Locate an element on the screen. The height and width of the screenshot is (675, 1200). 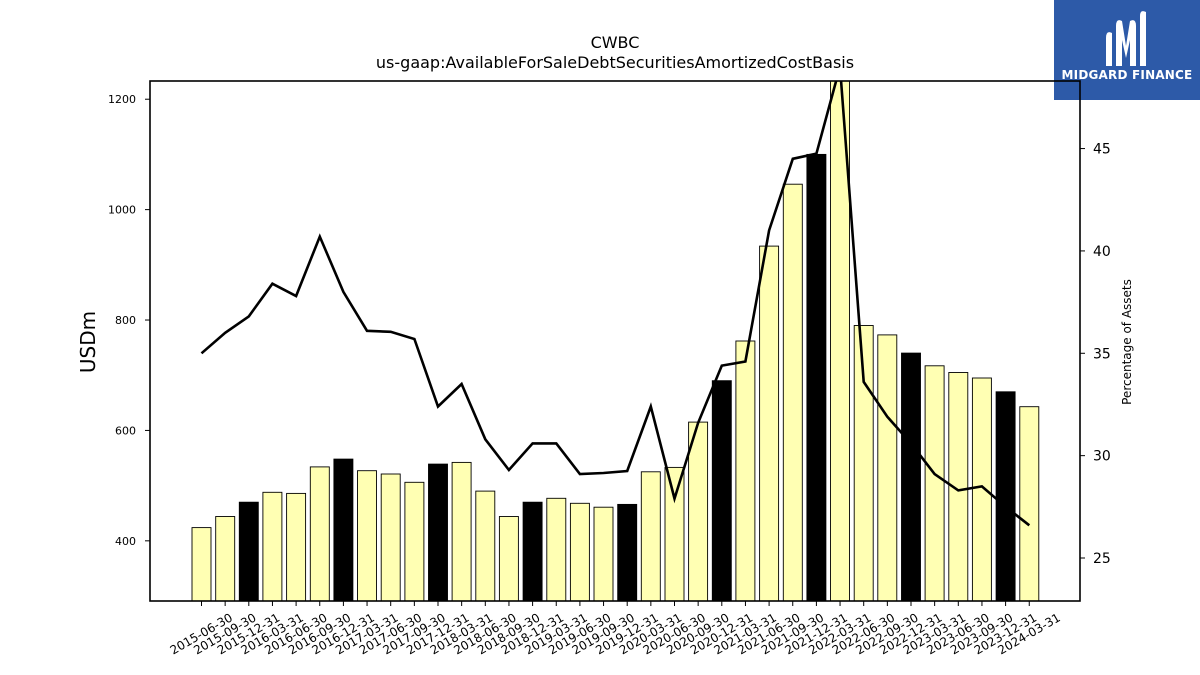
y-tick-label: 1000 is located at coordinates (122, 210).